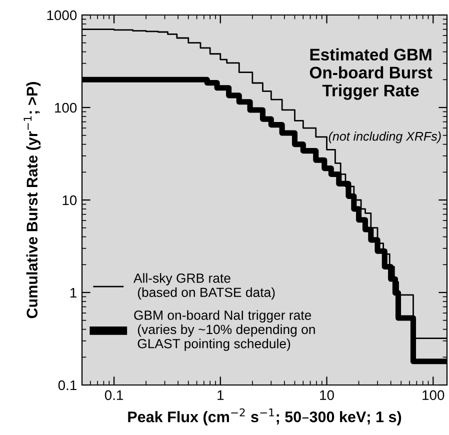 Image resolution: width=449 pixels, height=435 pixels. I want to click on x-tick-label: 0.1, so click(113, 395).